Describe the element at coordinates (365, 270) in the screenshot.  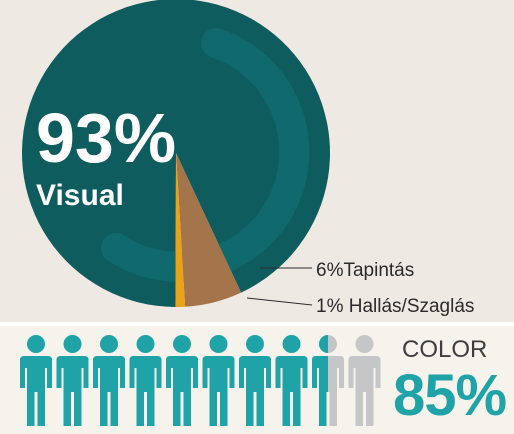
I see `tapintas-label: 6%Tapintás` at that location.